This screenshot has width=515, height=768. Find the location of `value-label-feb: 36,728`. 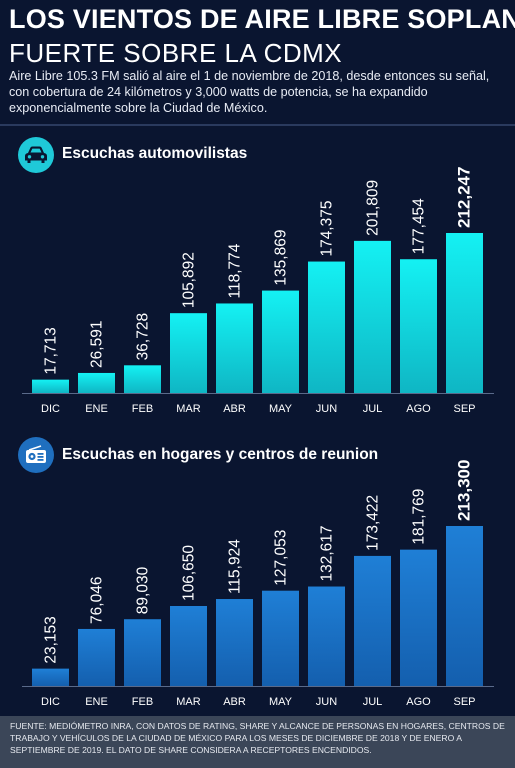

value-label-feb: 36,728 is located at coordinates (143, 336).